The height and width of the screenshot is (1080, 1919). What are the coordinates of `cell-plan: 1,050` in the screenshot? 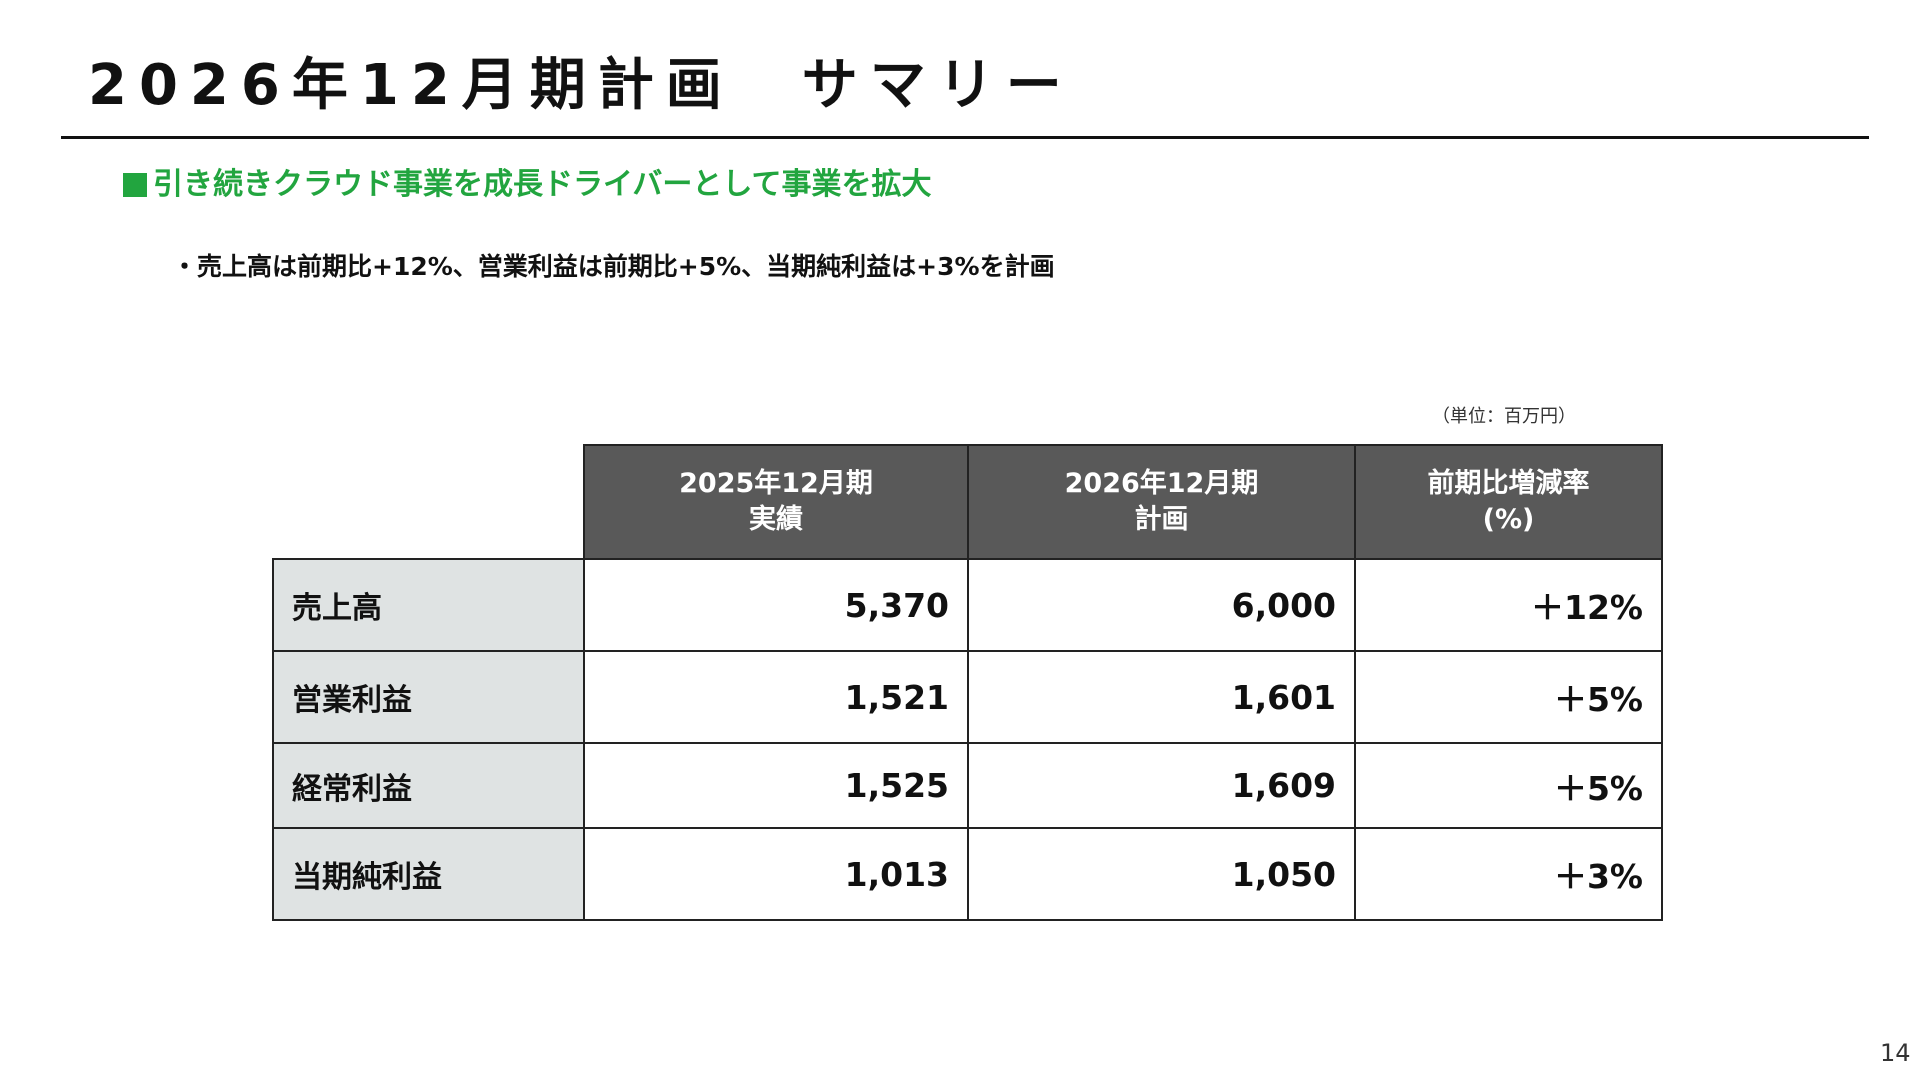 It's located at (1161, 874).